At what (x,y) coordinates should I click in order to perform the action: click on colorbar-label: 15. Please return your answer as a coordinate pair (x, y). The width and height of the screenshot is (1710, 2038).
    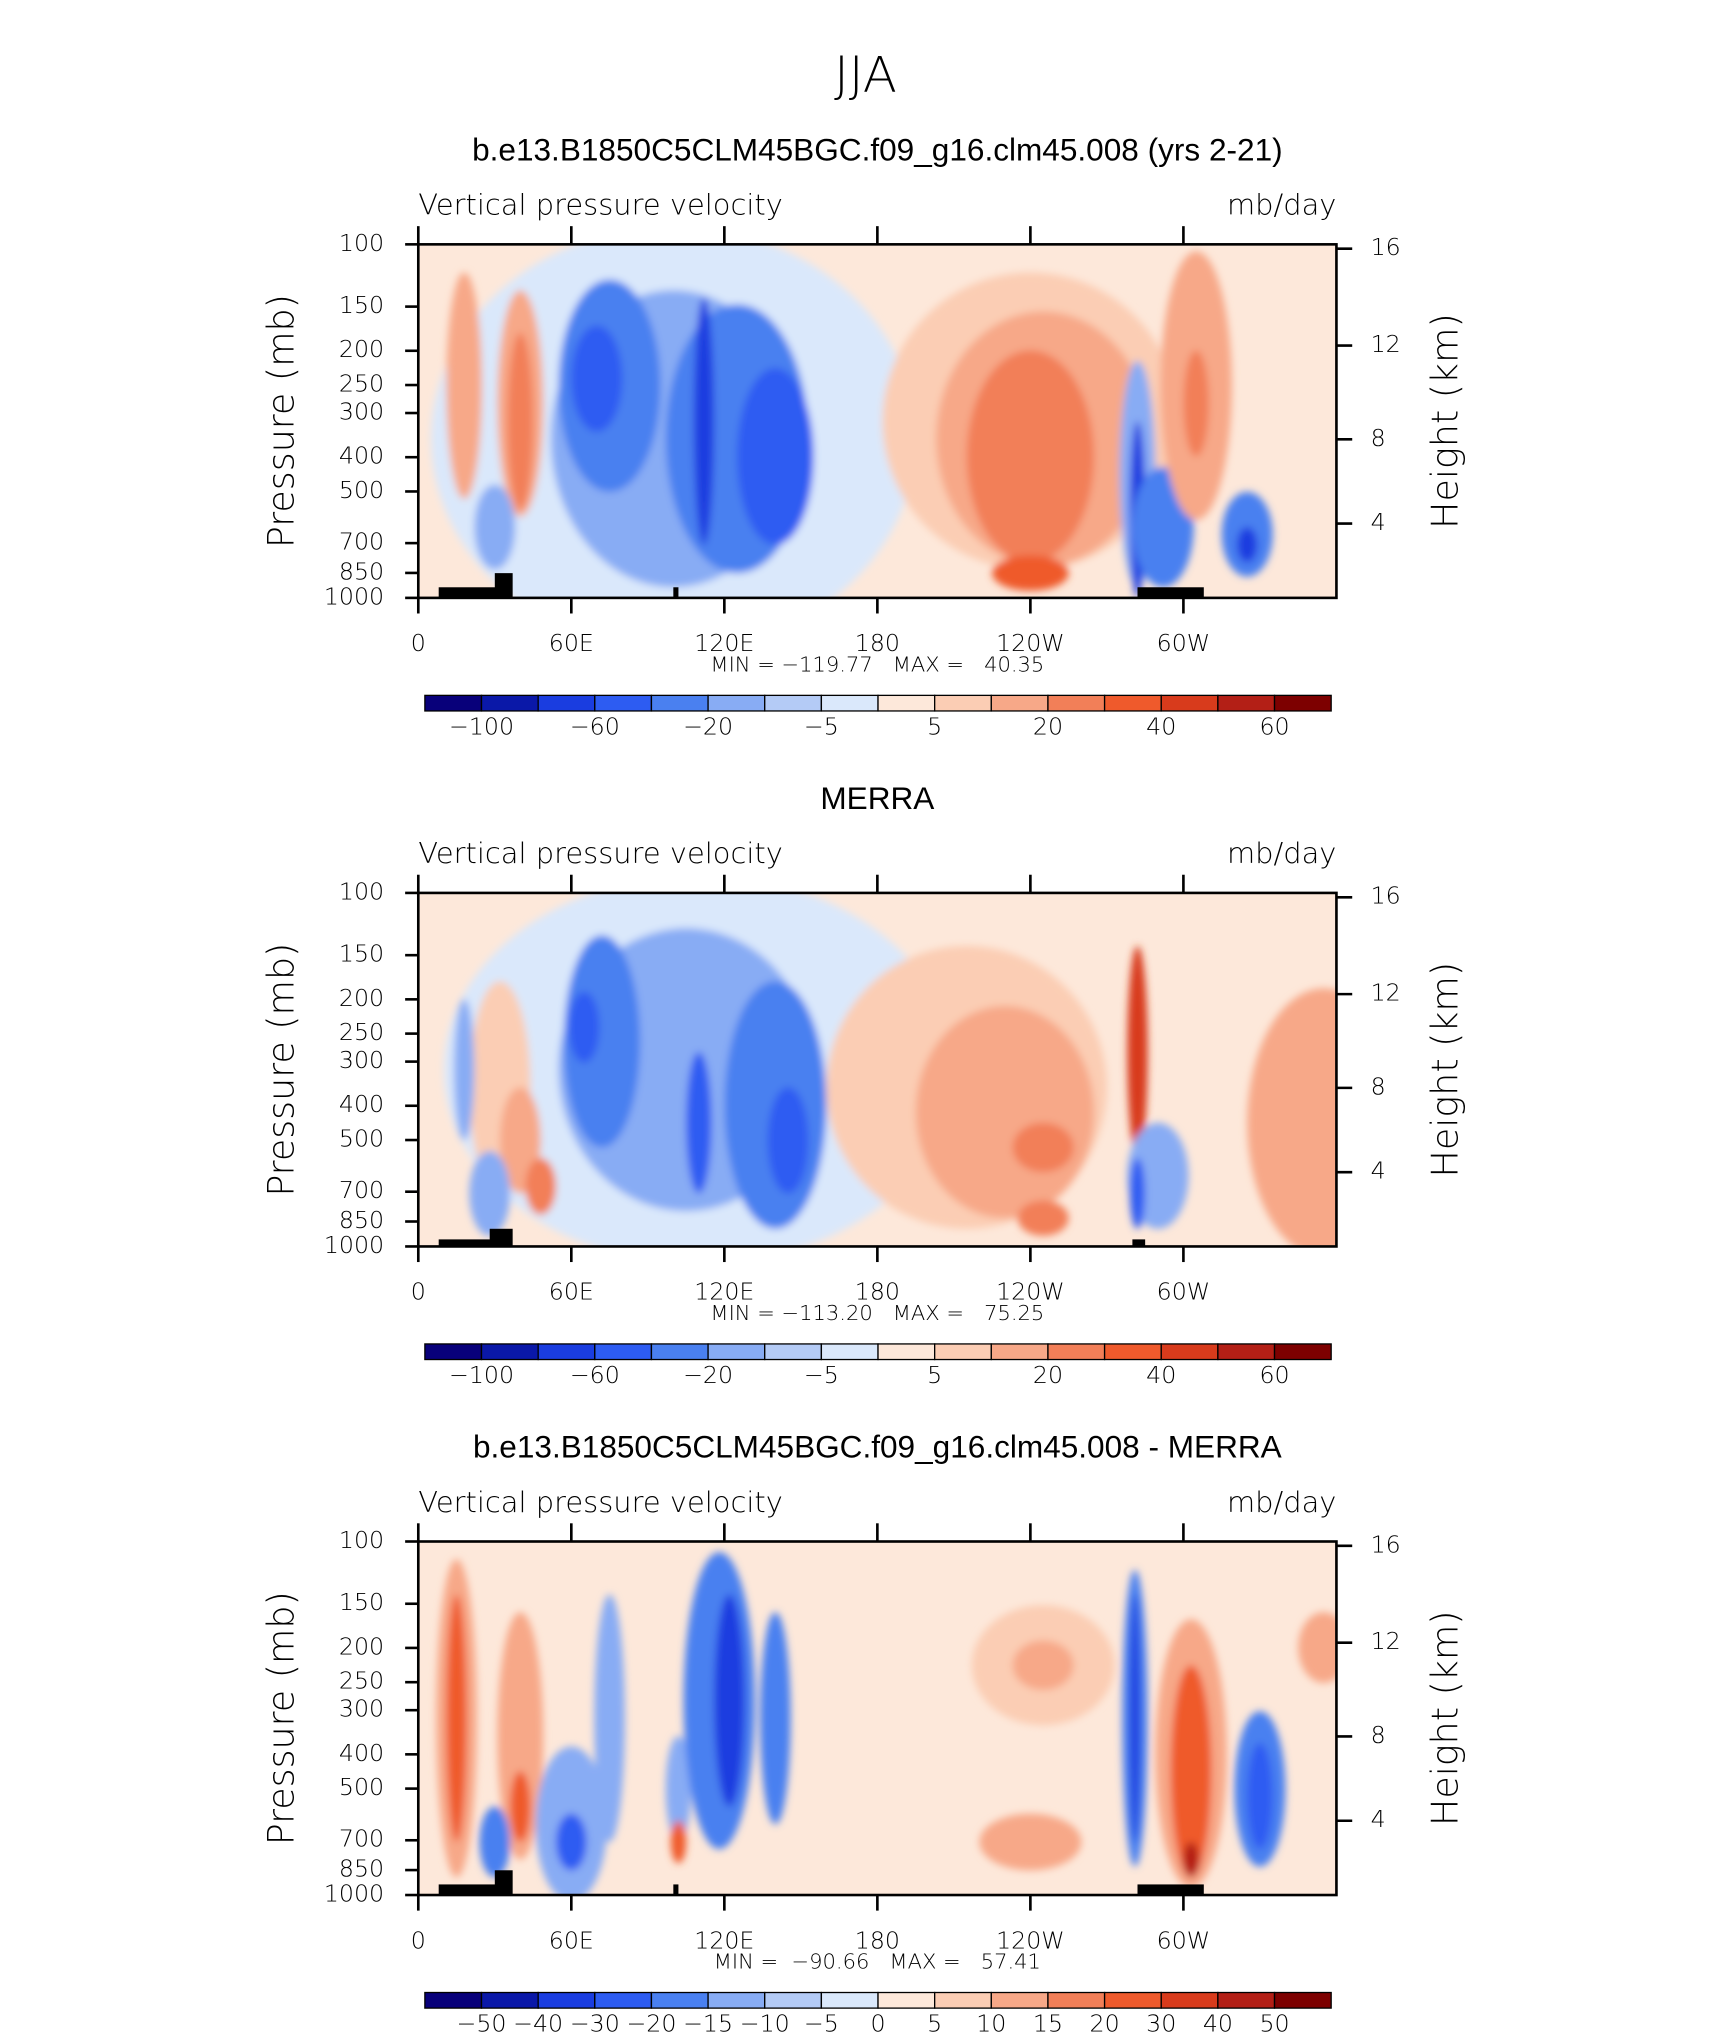
    Looking at the image, I should click on (1048, 2024).